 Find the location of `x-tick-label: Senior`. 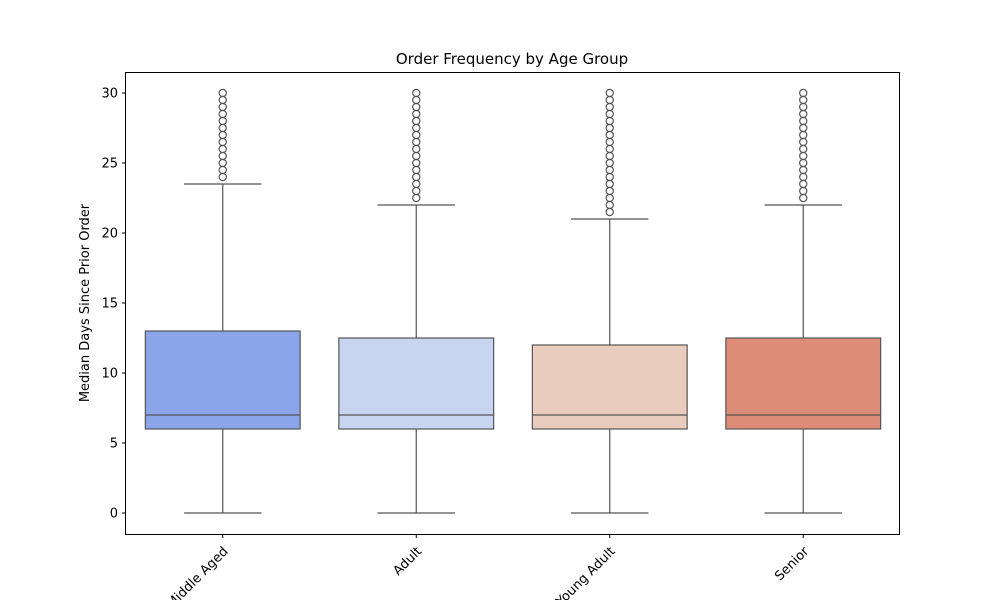

x-tick-label: Senior is located at coordinates (792, 564).